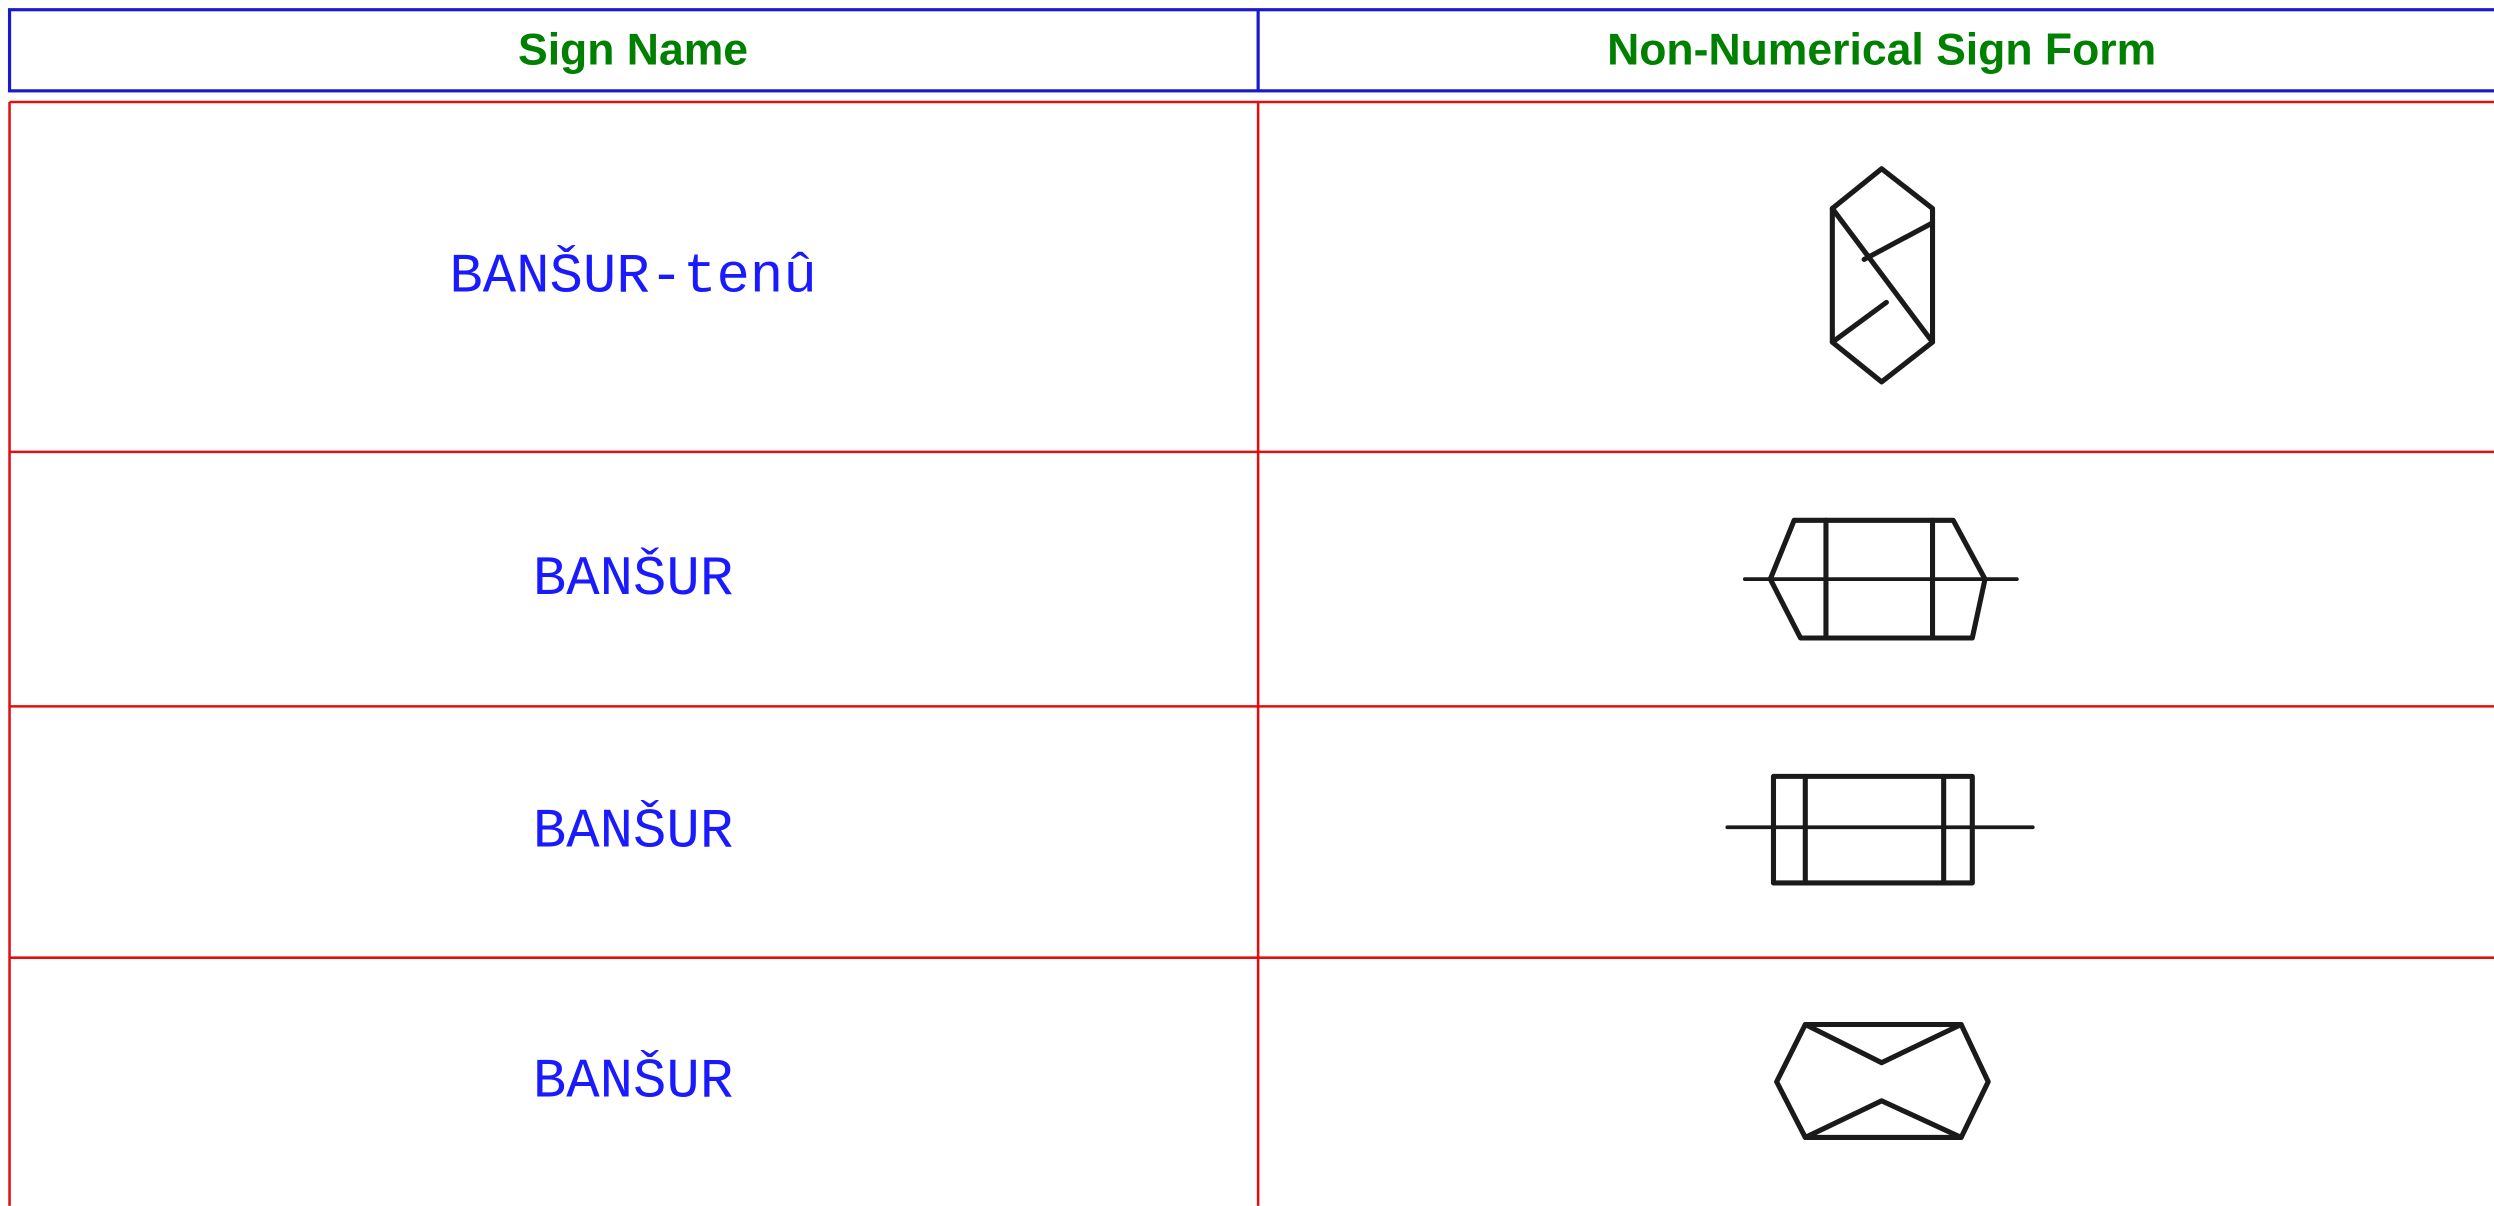 This screenshot has width=2494, height=1206. I want to click on sign-name: BANŠUR-tenû, so click(632, 277).